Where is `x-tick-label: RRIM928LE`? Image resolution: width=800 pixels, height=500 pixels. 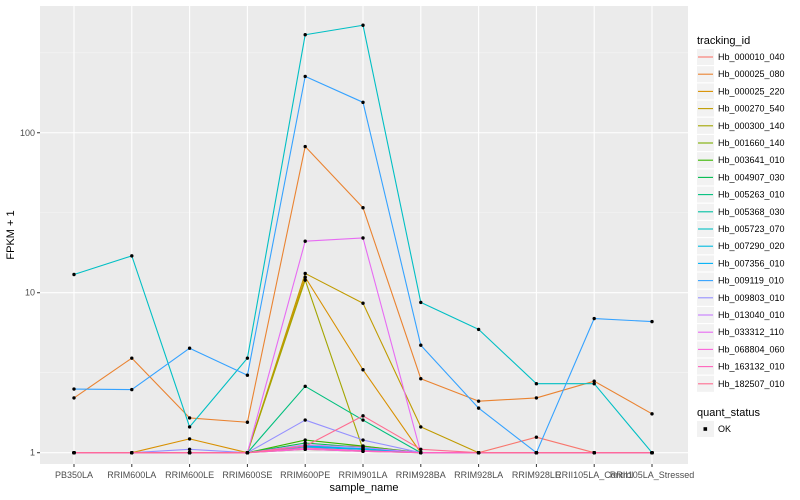
x-tick-label: RRIM928LE is located at coordinates (536, 475).